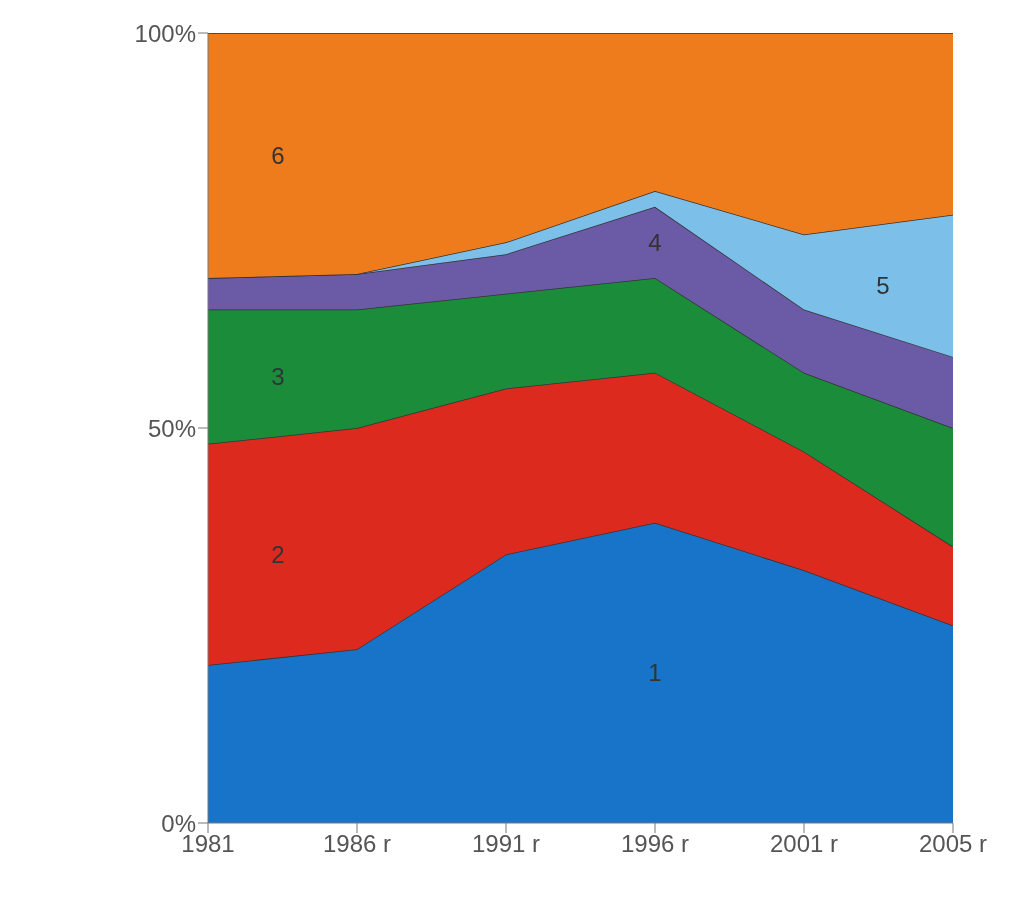  Describe the element at coordinates (953, 844) in the screenshot. I see `x-tick-label: 2005 r` at that location.